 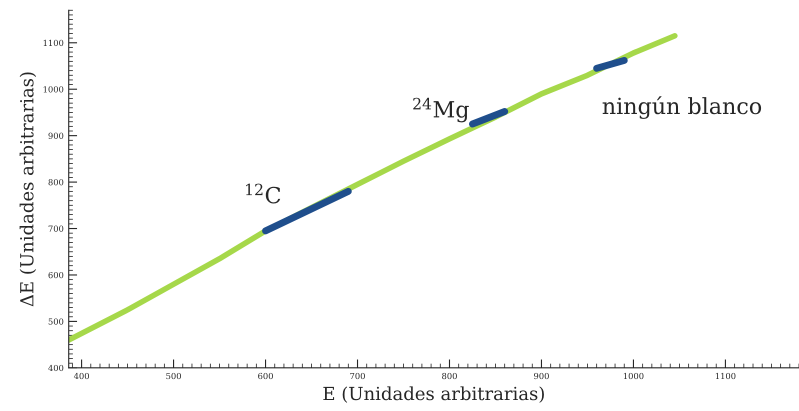 I want to click on x-tick-label: 900, so click(x=541, y=376).